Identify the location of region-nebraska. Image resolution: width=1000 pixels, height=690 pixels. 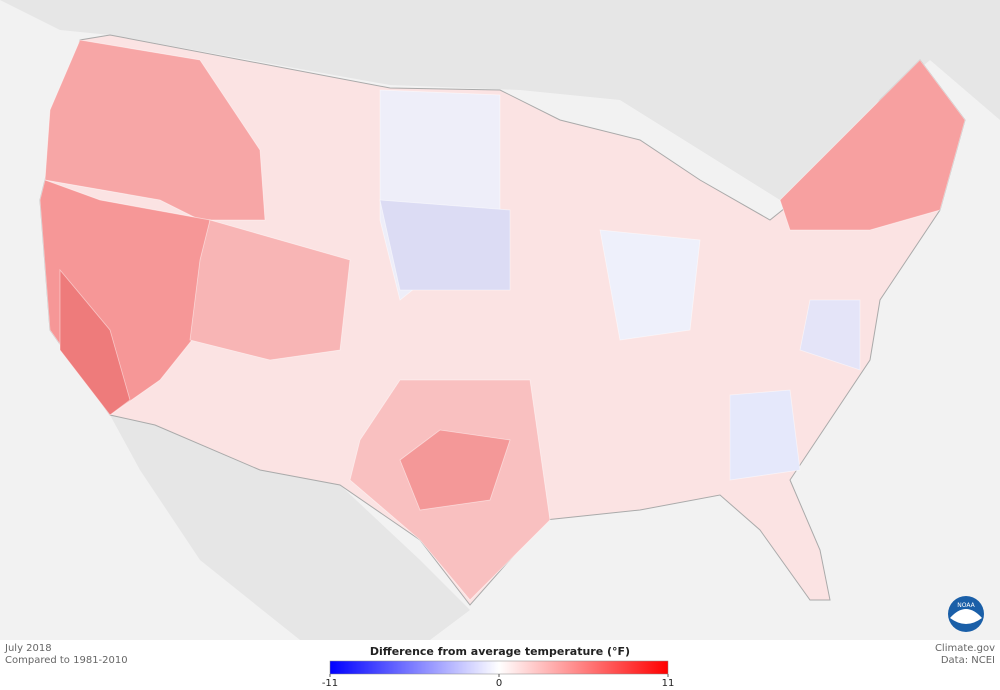
(445, 245).